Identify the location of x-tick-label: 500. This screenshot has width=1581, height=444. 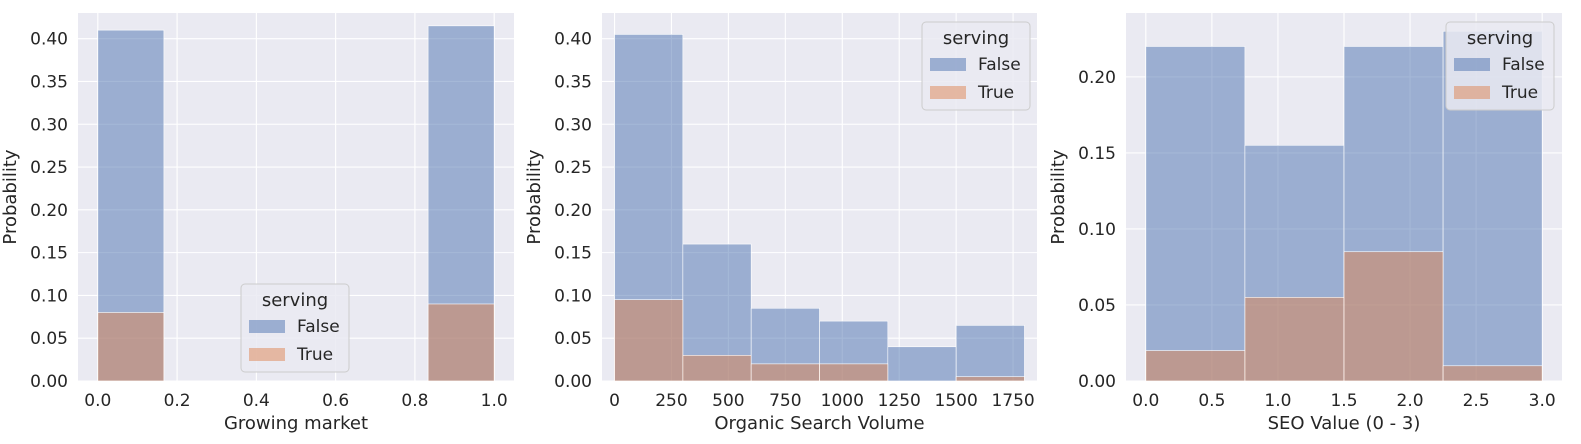
(728, 401).